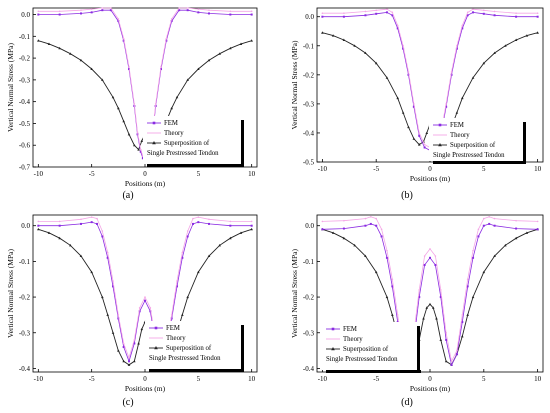 The height and width of the screenshot is (413, 550). Describe the element at coordinates (309, 262) in the screenshot. I see `y-tick-label: -0.1` at that location.